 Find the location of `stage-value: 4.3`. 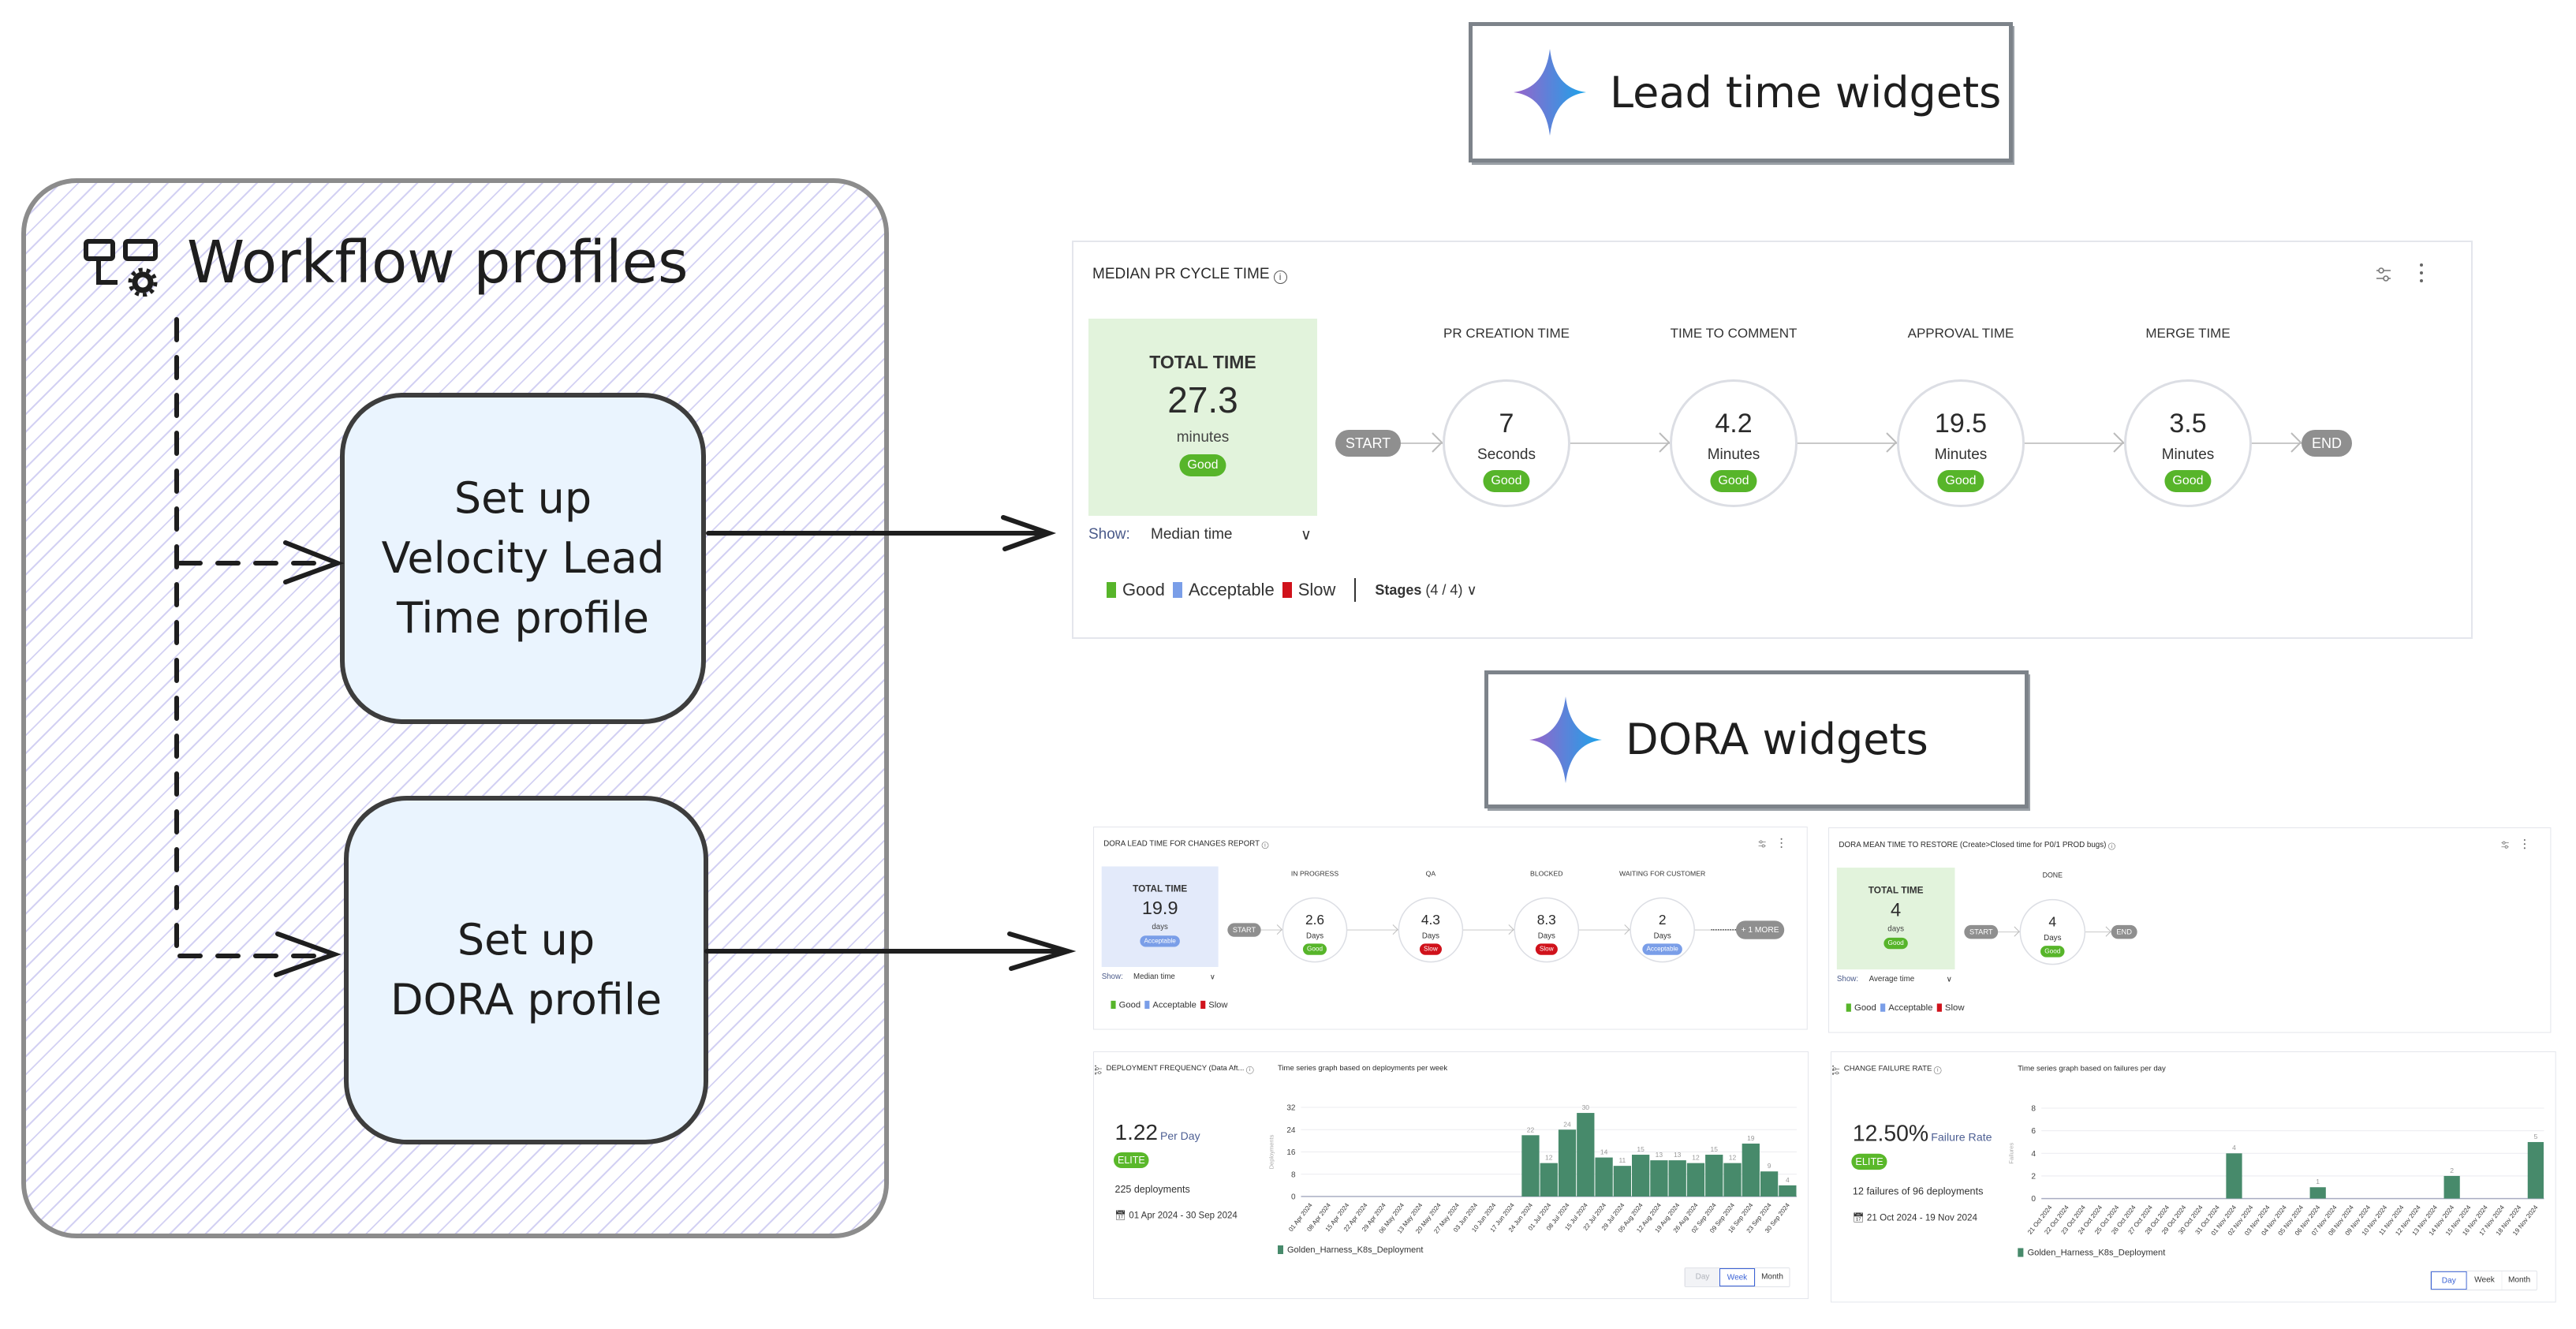

stage-value: 4.3 is located at coordinates (1430, 920).